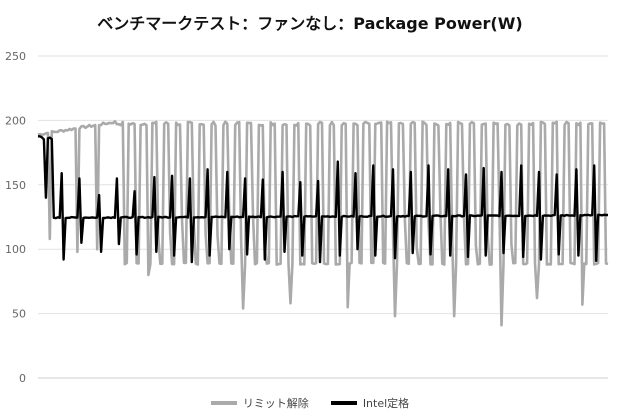 The width and height of the screenshot is (620, 420). I want to click on y-tick-label-50: 50, so click(19, 314).